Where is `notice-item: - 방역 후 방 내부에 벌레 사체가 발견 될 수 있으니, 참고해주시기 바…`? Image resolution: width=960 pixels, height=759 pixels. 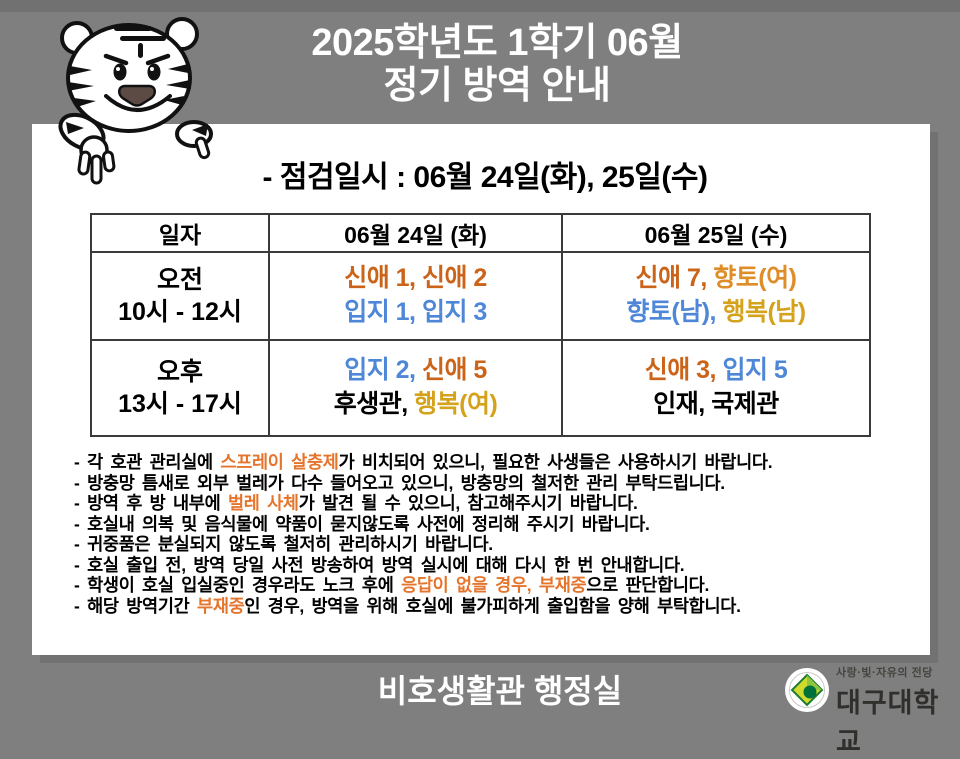 notice-item: - 방역 후 방 내부에 벌레 사체가 발견 될 수 있으니, 참고해주시기 바… is located at coordinates (356, 503).